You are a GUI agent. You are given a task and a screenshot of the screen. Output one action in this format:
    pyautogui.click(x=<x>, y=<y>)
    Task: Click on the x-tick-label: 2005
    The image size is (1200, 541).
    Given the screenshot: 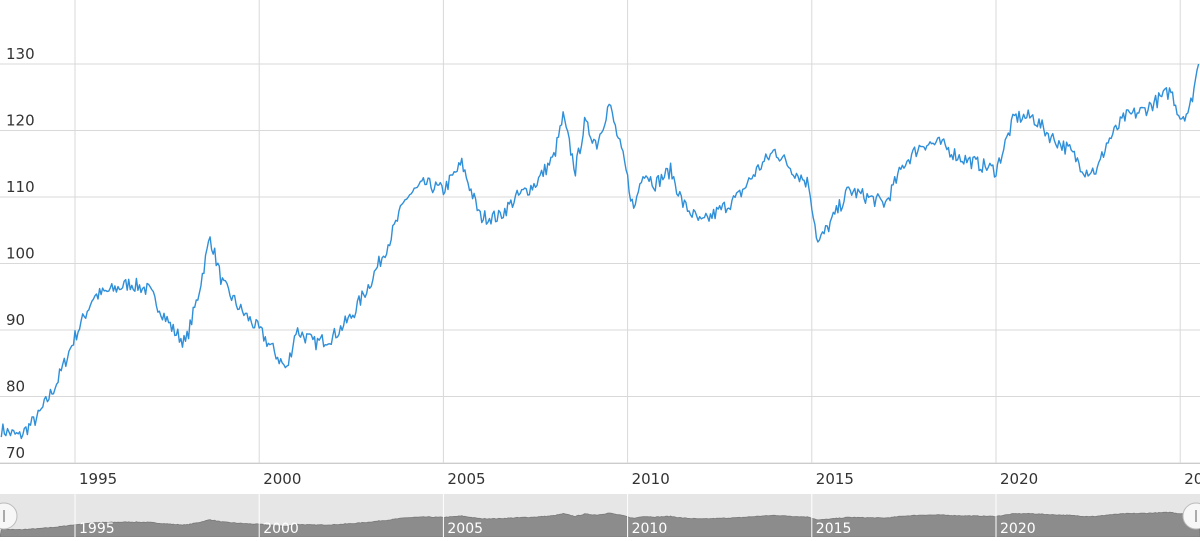 What is the action you would take?
    pyautogui.click(x=466, y=479)
    